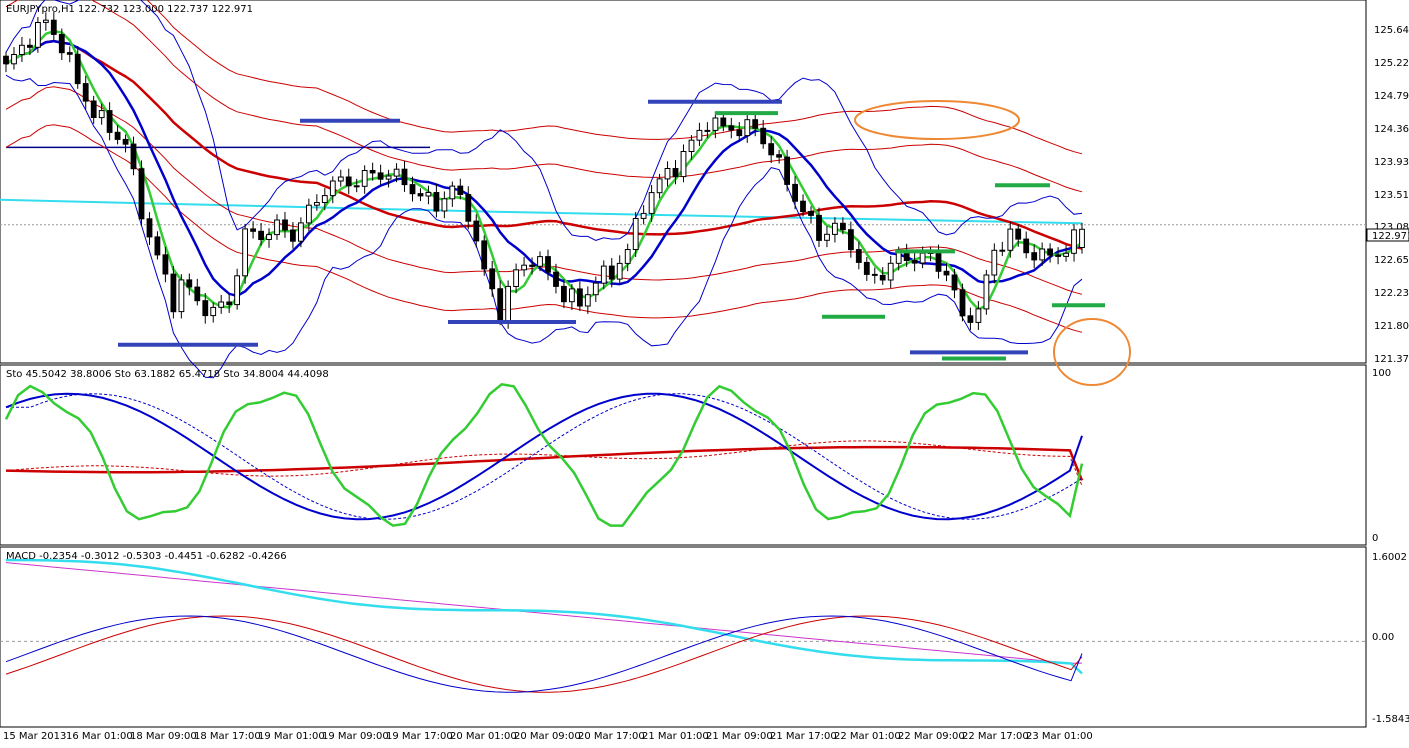  What do you see at coordinates (739, 736) in the screenshot?
I see `time-label: 21 Mar 09:00` at bounding box center [739, 736].